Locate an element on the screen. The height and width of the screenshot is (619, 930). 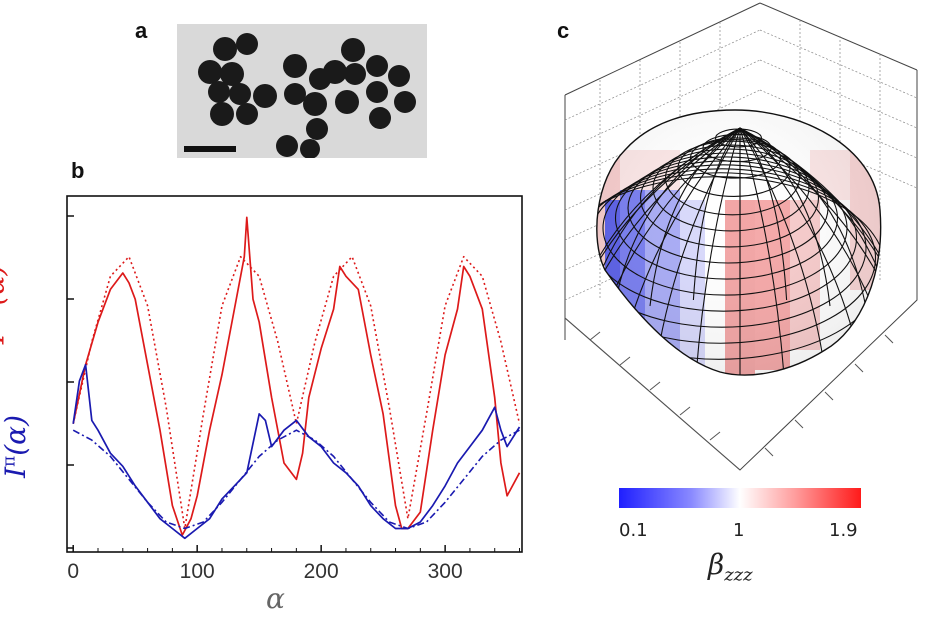
blue-measured-line is located at coordinates (296, 451).